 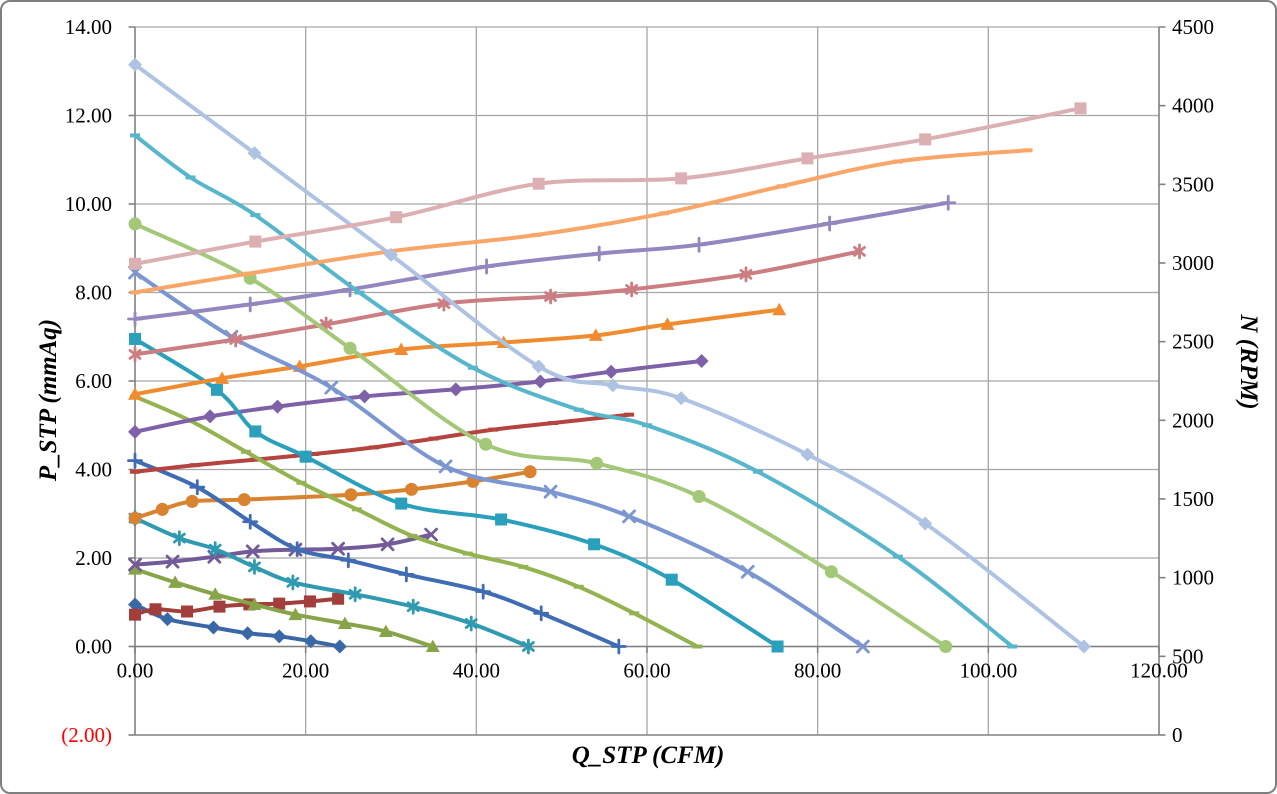 What do you see at coordinates (1248, 362) in the screenshot?
I see `right-axis-title: N (RPM)` at bounding box center [1248, 362].